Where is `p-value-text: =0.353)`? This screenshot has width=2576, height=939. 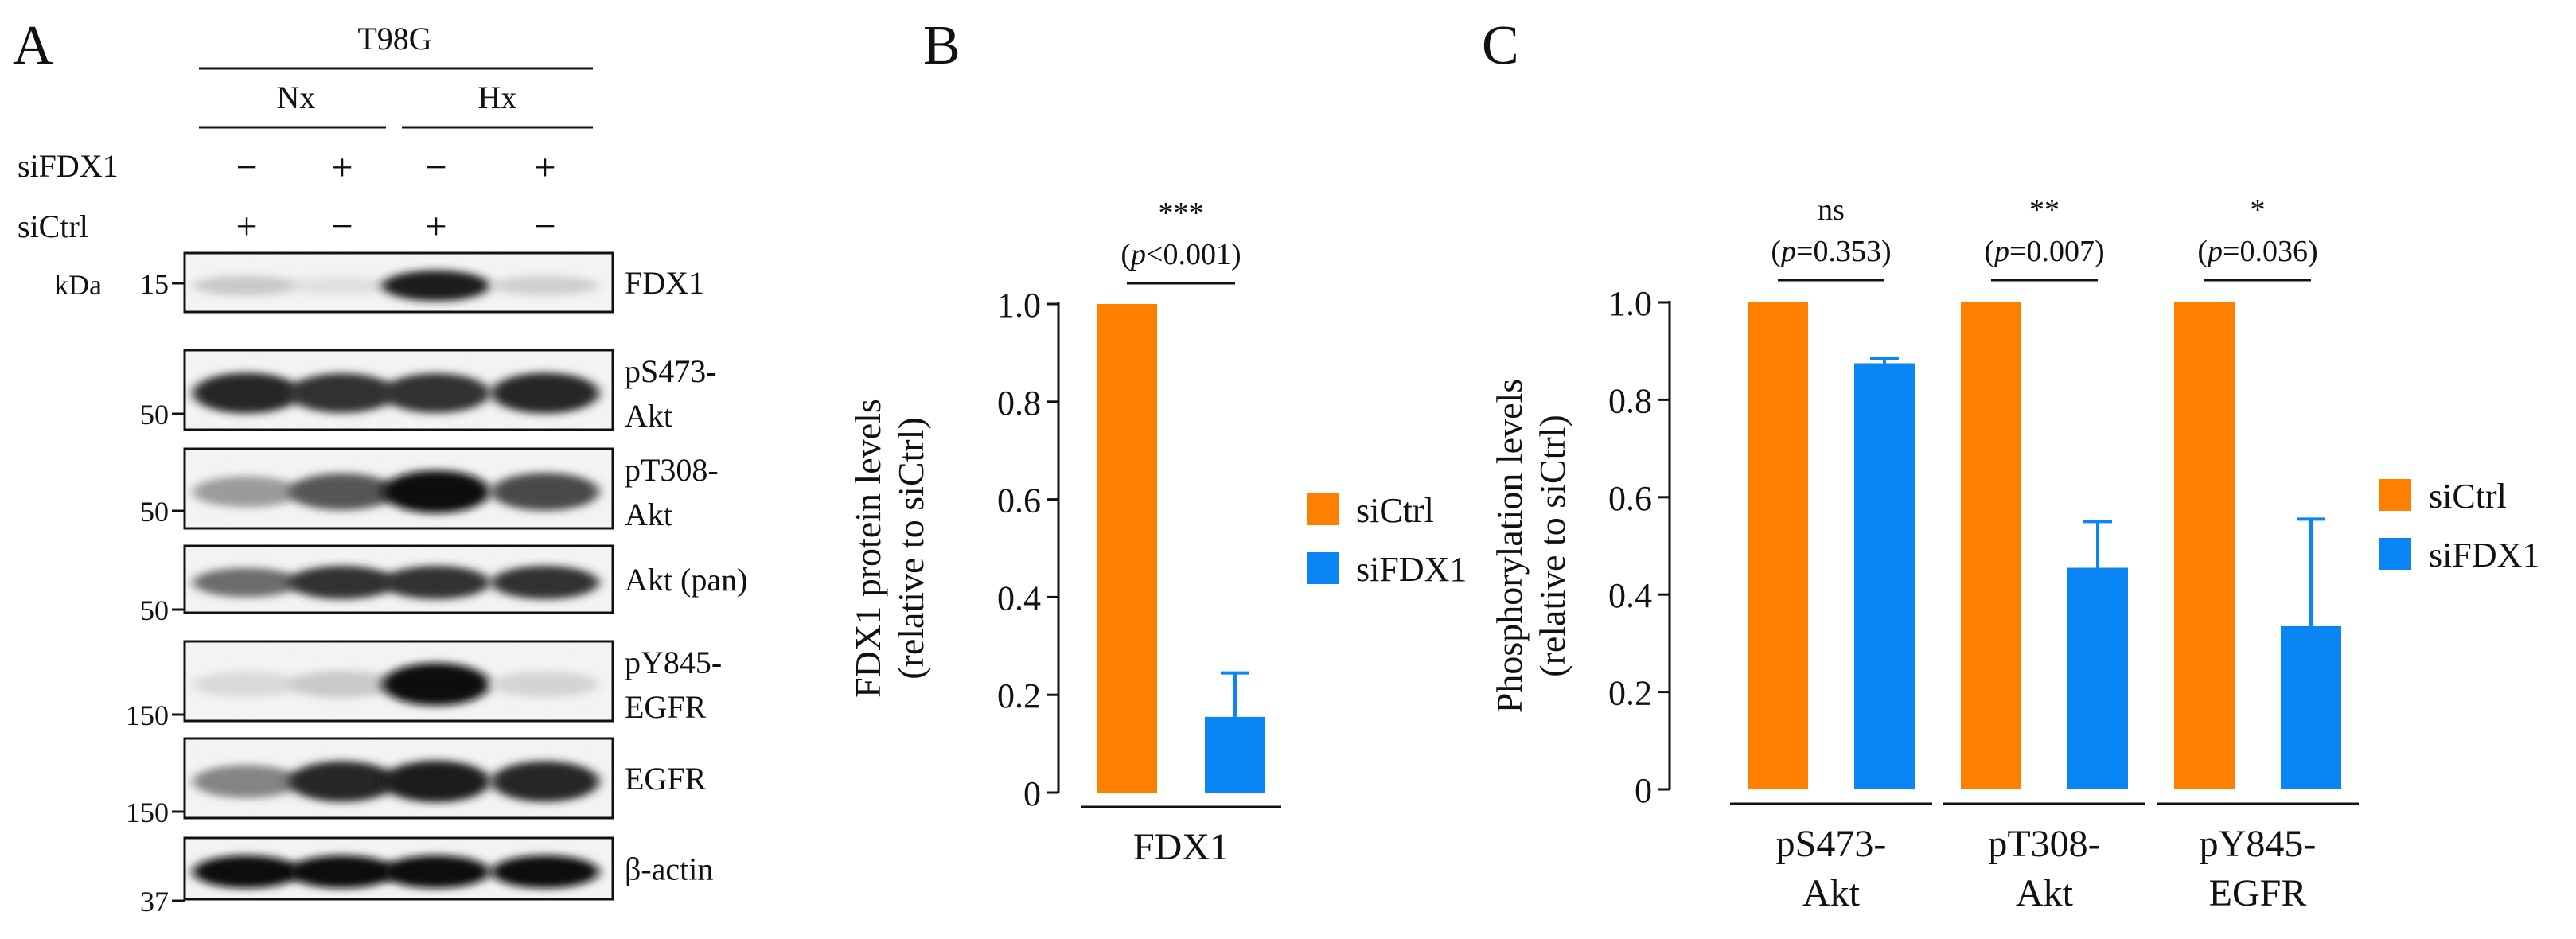
p-value-text: =0.353) is located at coordinates (1844, 251).